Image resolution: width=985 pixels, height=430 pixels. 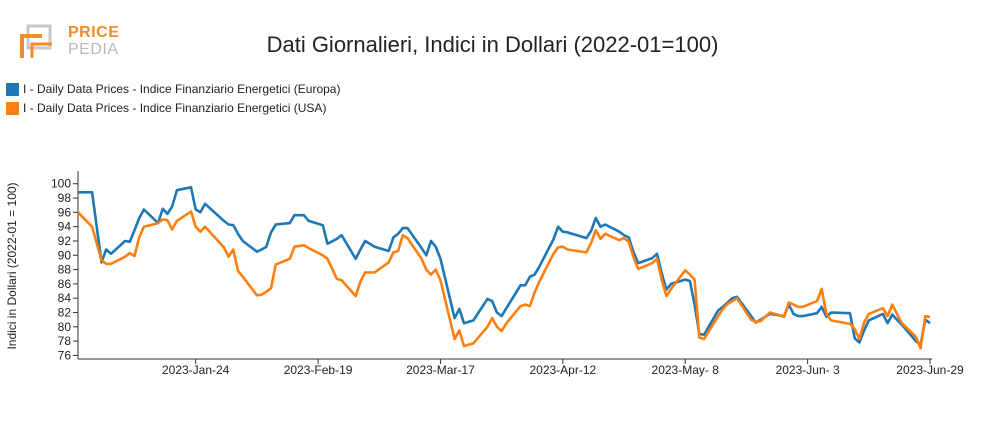 What do you see at coordinates (65, 284) in the screenshot?
I see `y-tick-label: 86` at bounding box center [65, 284].